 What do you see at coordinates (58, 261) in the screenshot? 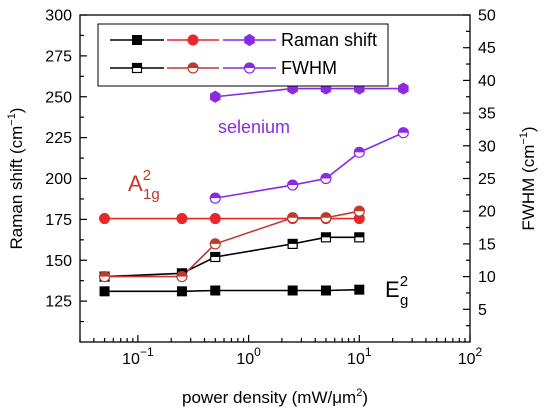
I see `y-left-tick-label: 150` at bounding box center [58, 261].